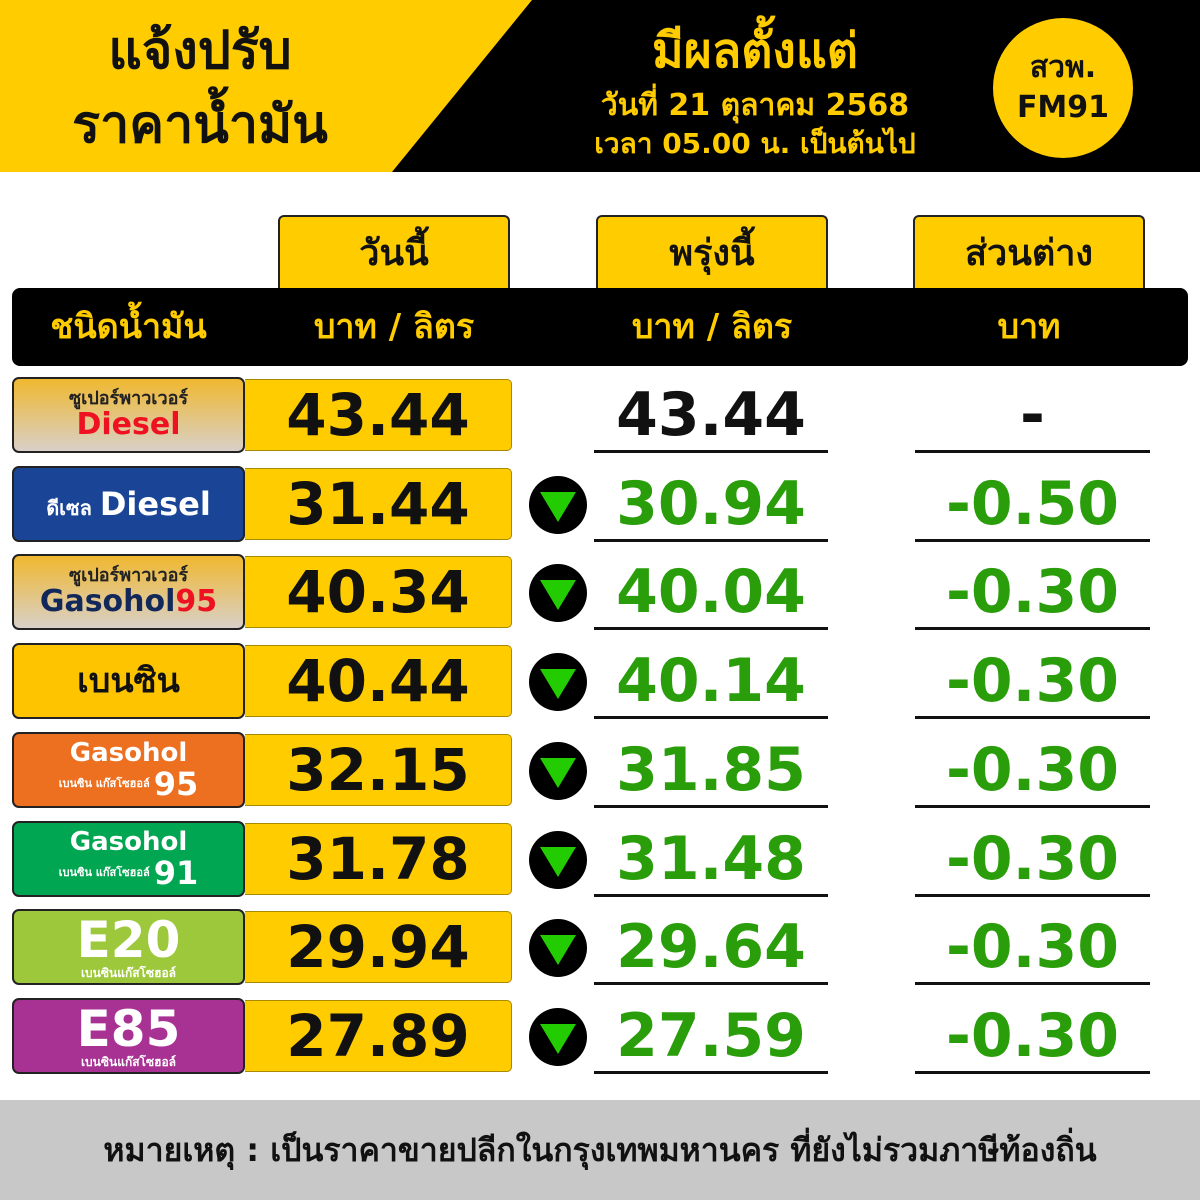  Describe the element at coordinates (711, 859) in the screenshot. I see `price-tomorrow: 31.48` at that location.